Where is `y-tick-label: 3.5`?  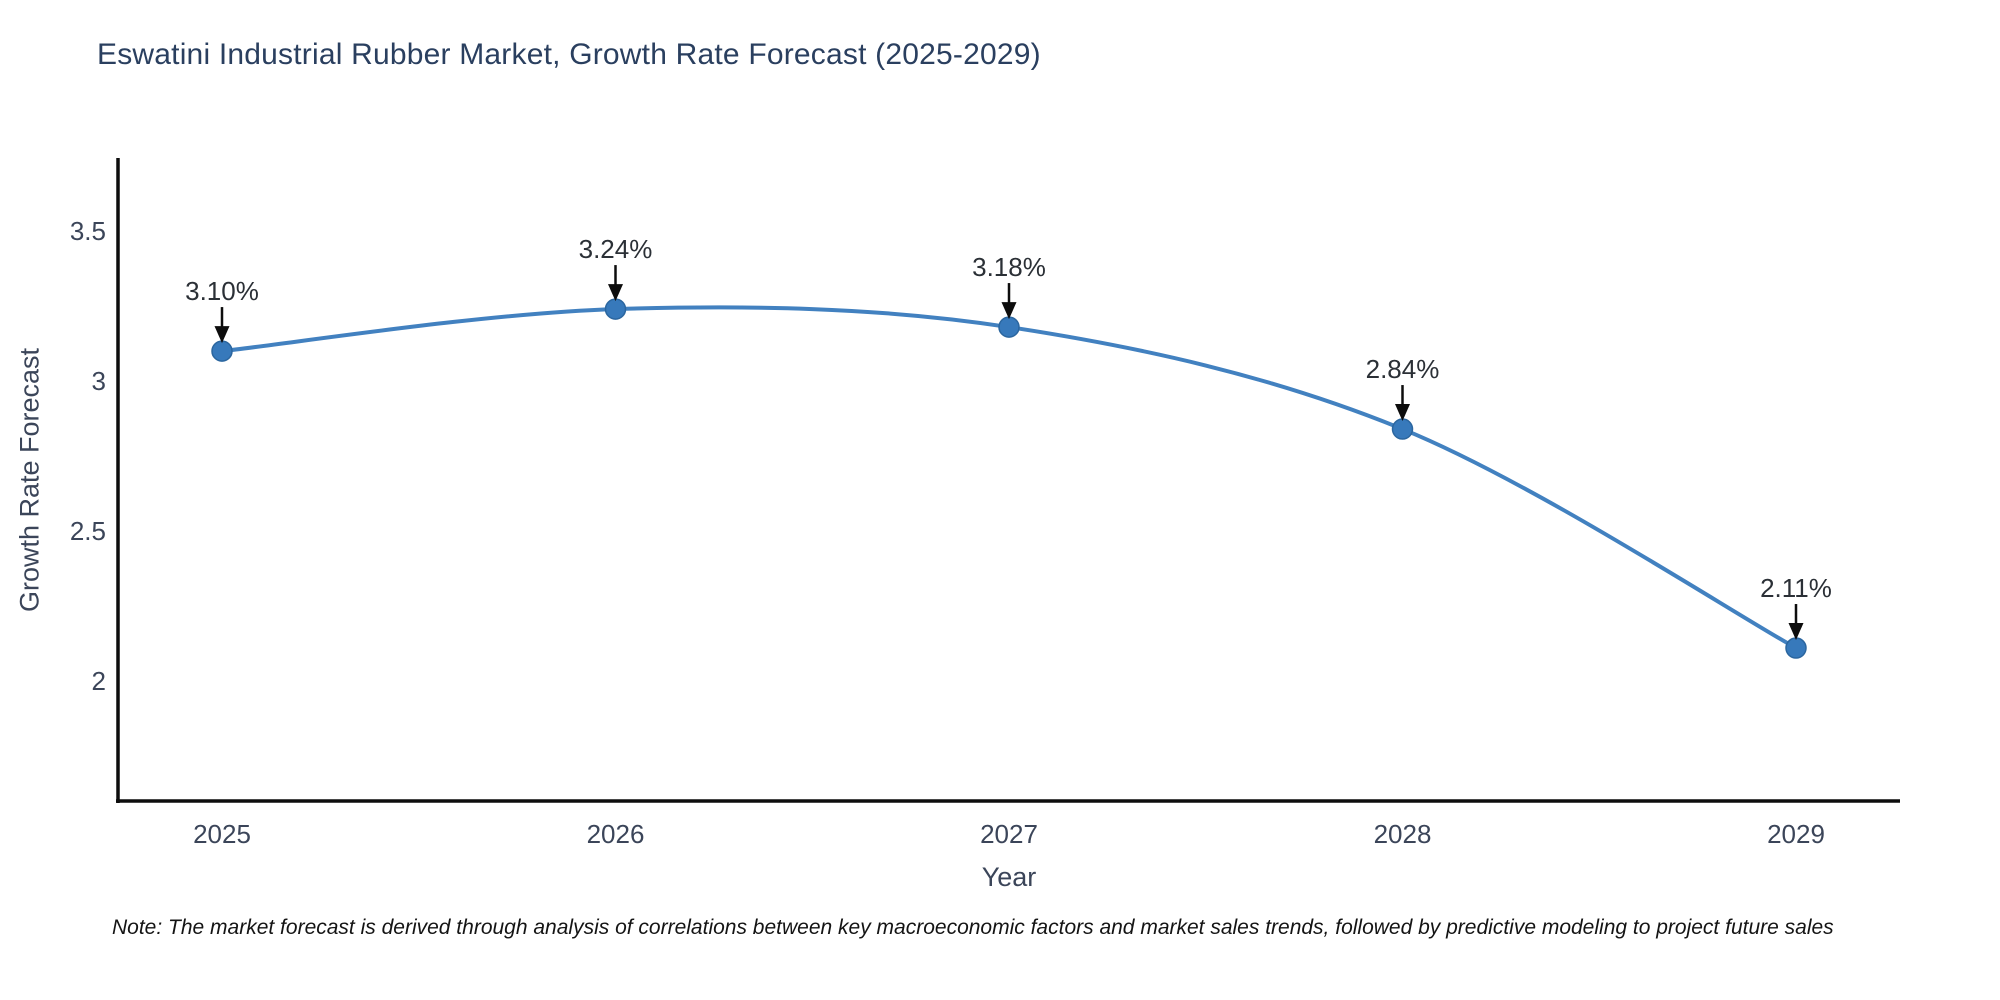 y-tick-label: 3.5 is located at coordinates (88, 231).